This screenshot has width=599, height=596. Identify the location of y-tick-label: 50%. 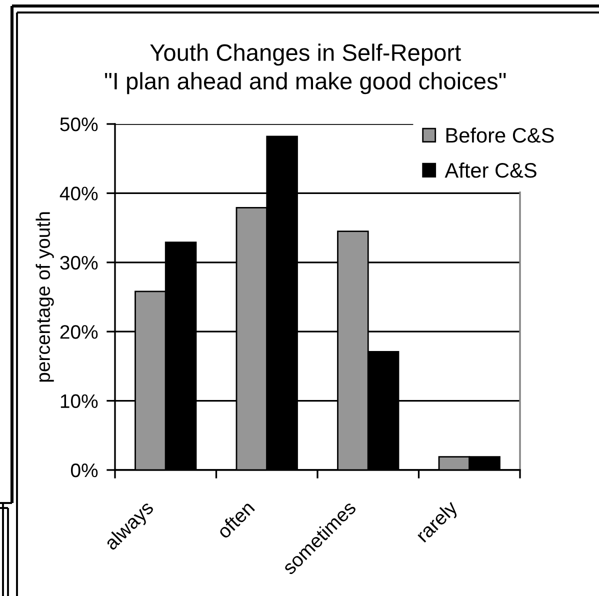
(79, 124).